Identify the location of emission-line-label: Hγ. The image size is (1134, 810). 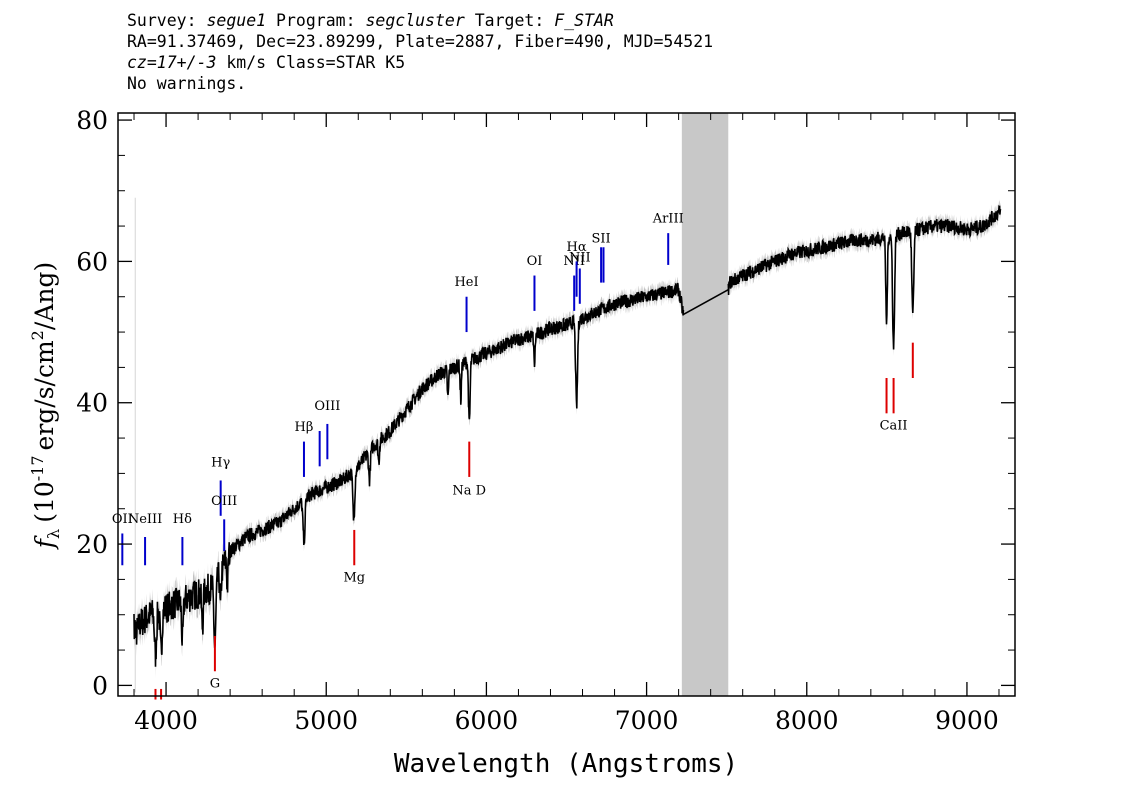
(220, 462).